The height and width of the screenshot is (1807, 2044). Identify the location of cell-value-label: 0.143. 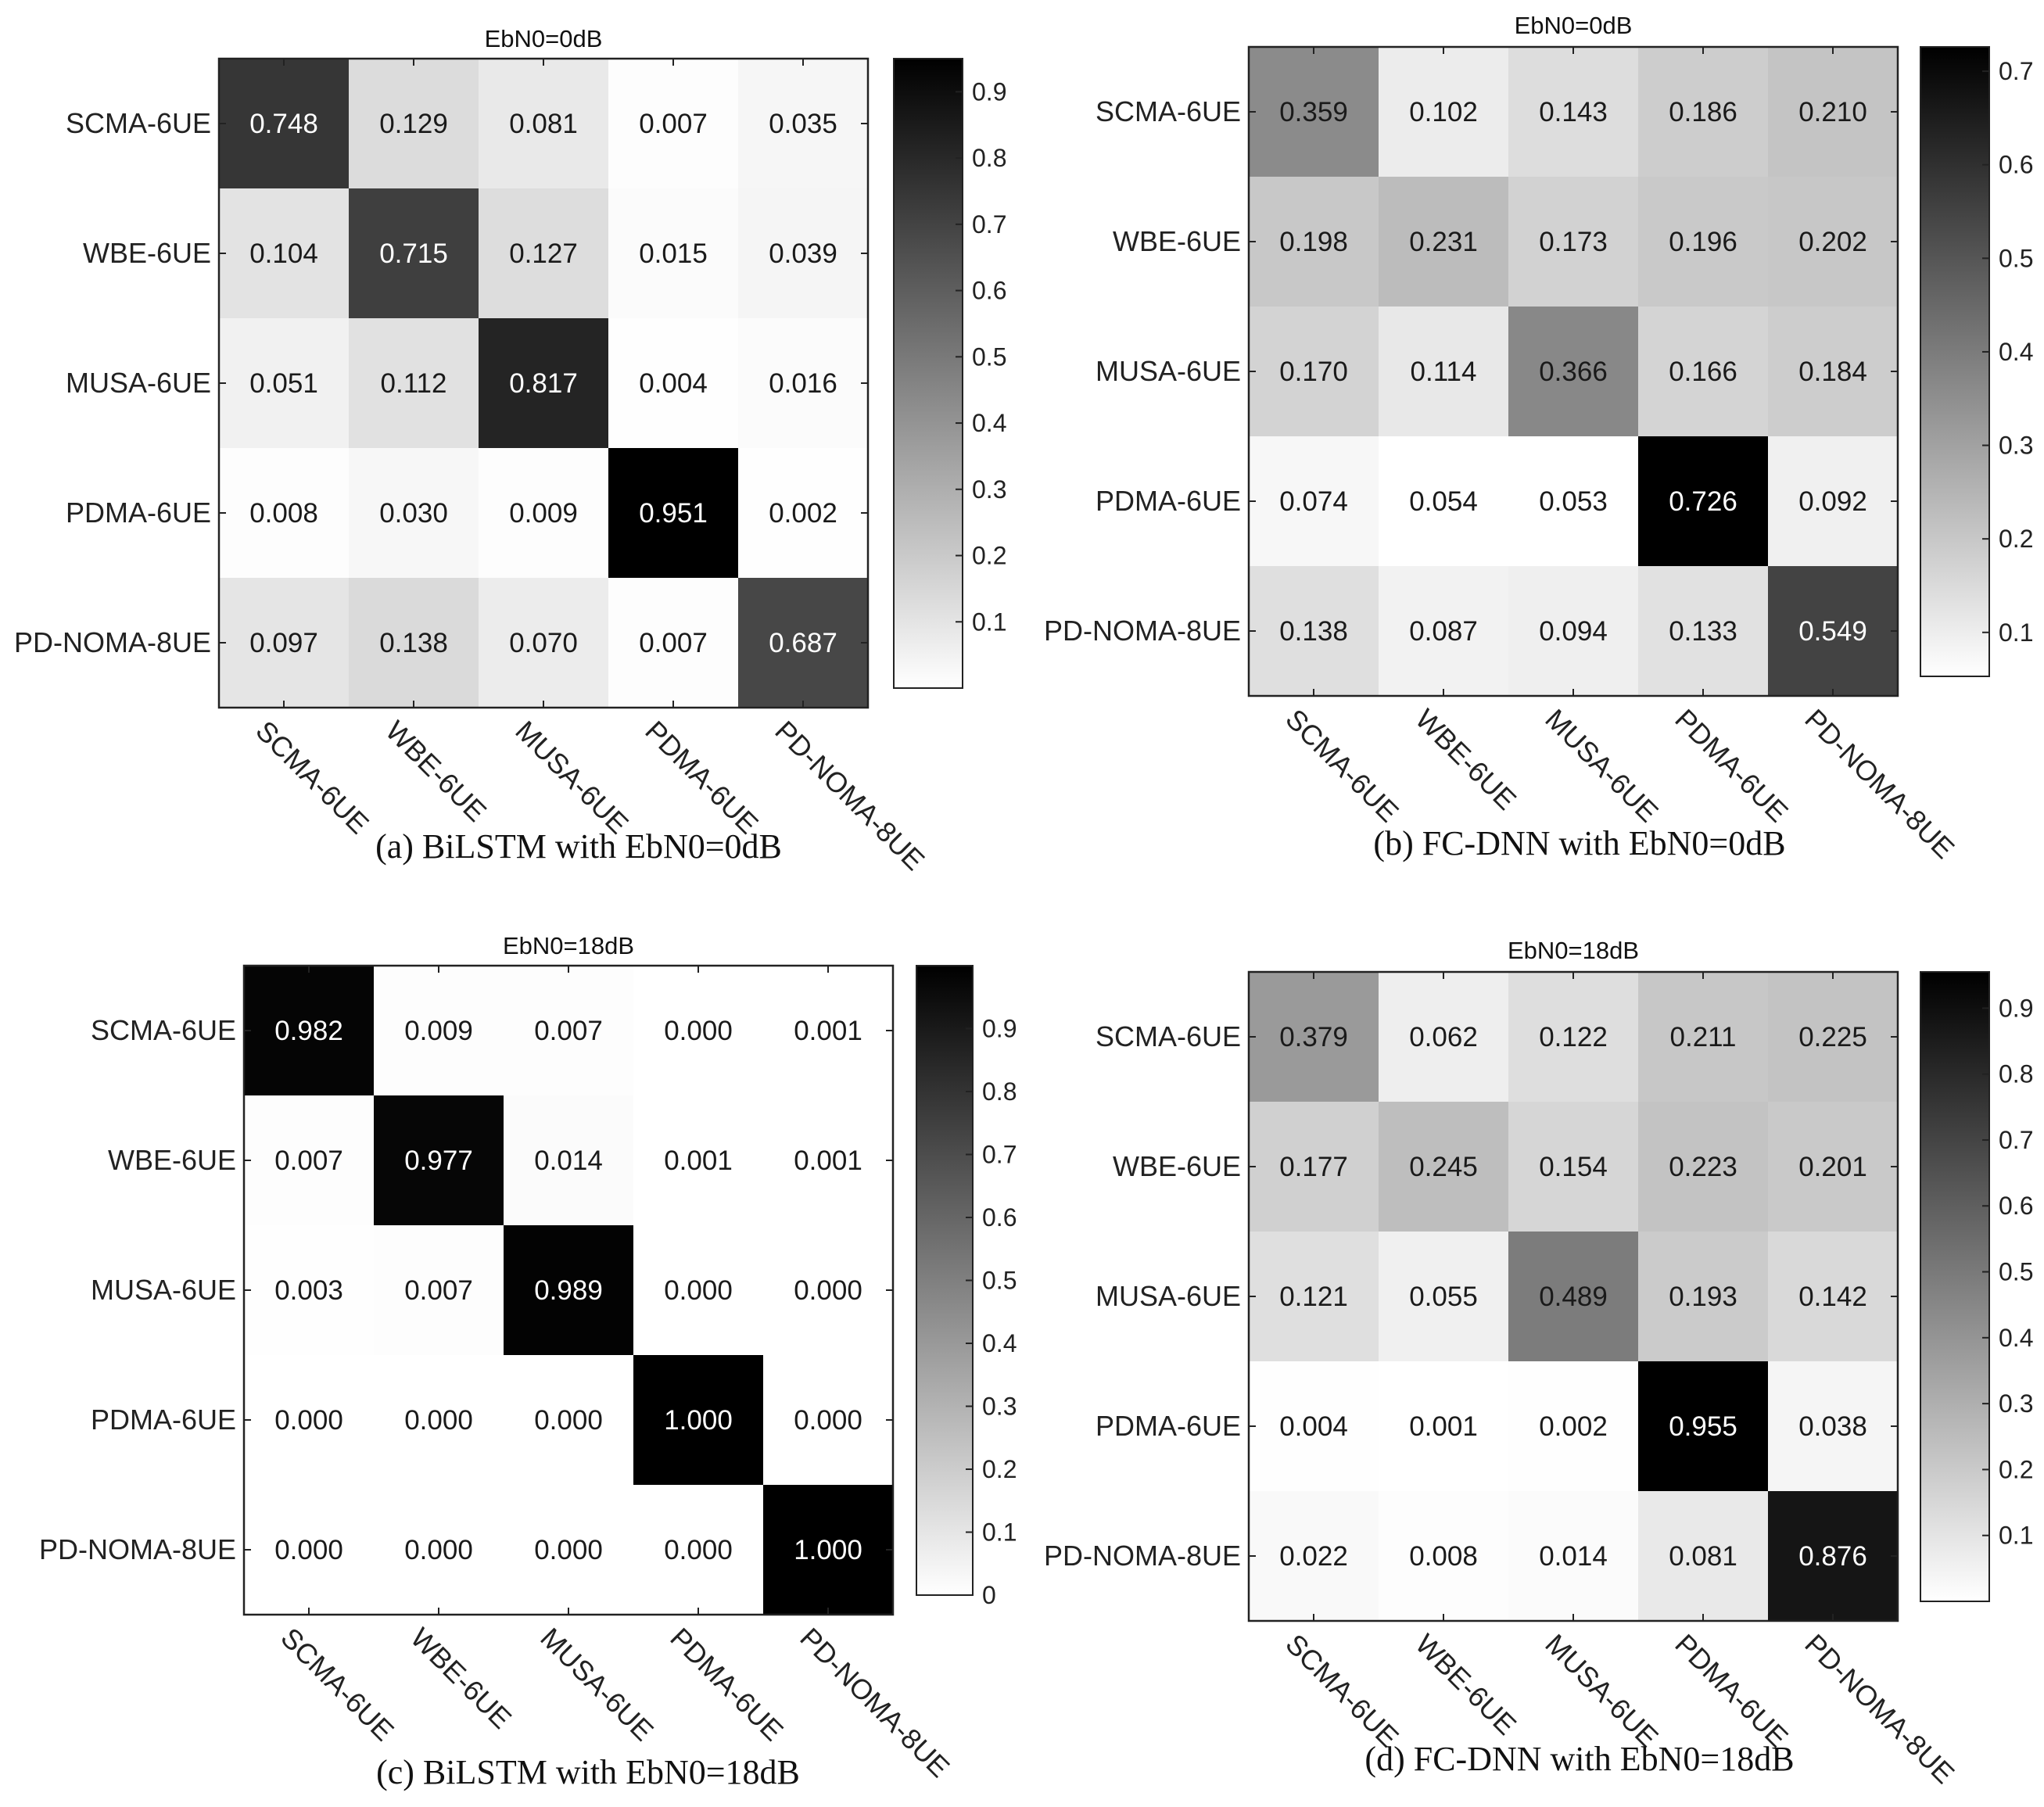
(1573, 112).